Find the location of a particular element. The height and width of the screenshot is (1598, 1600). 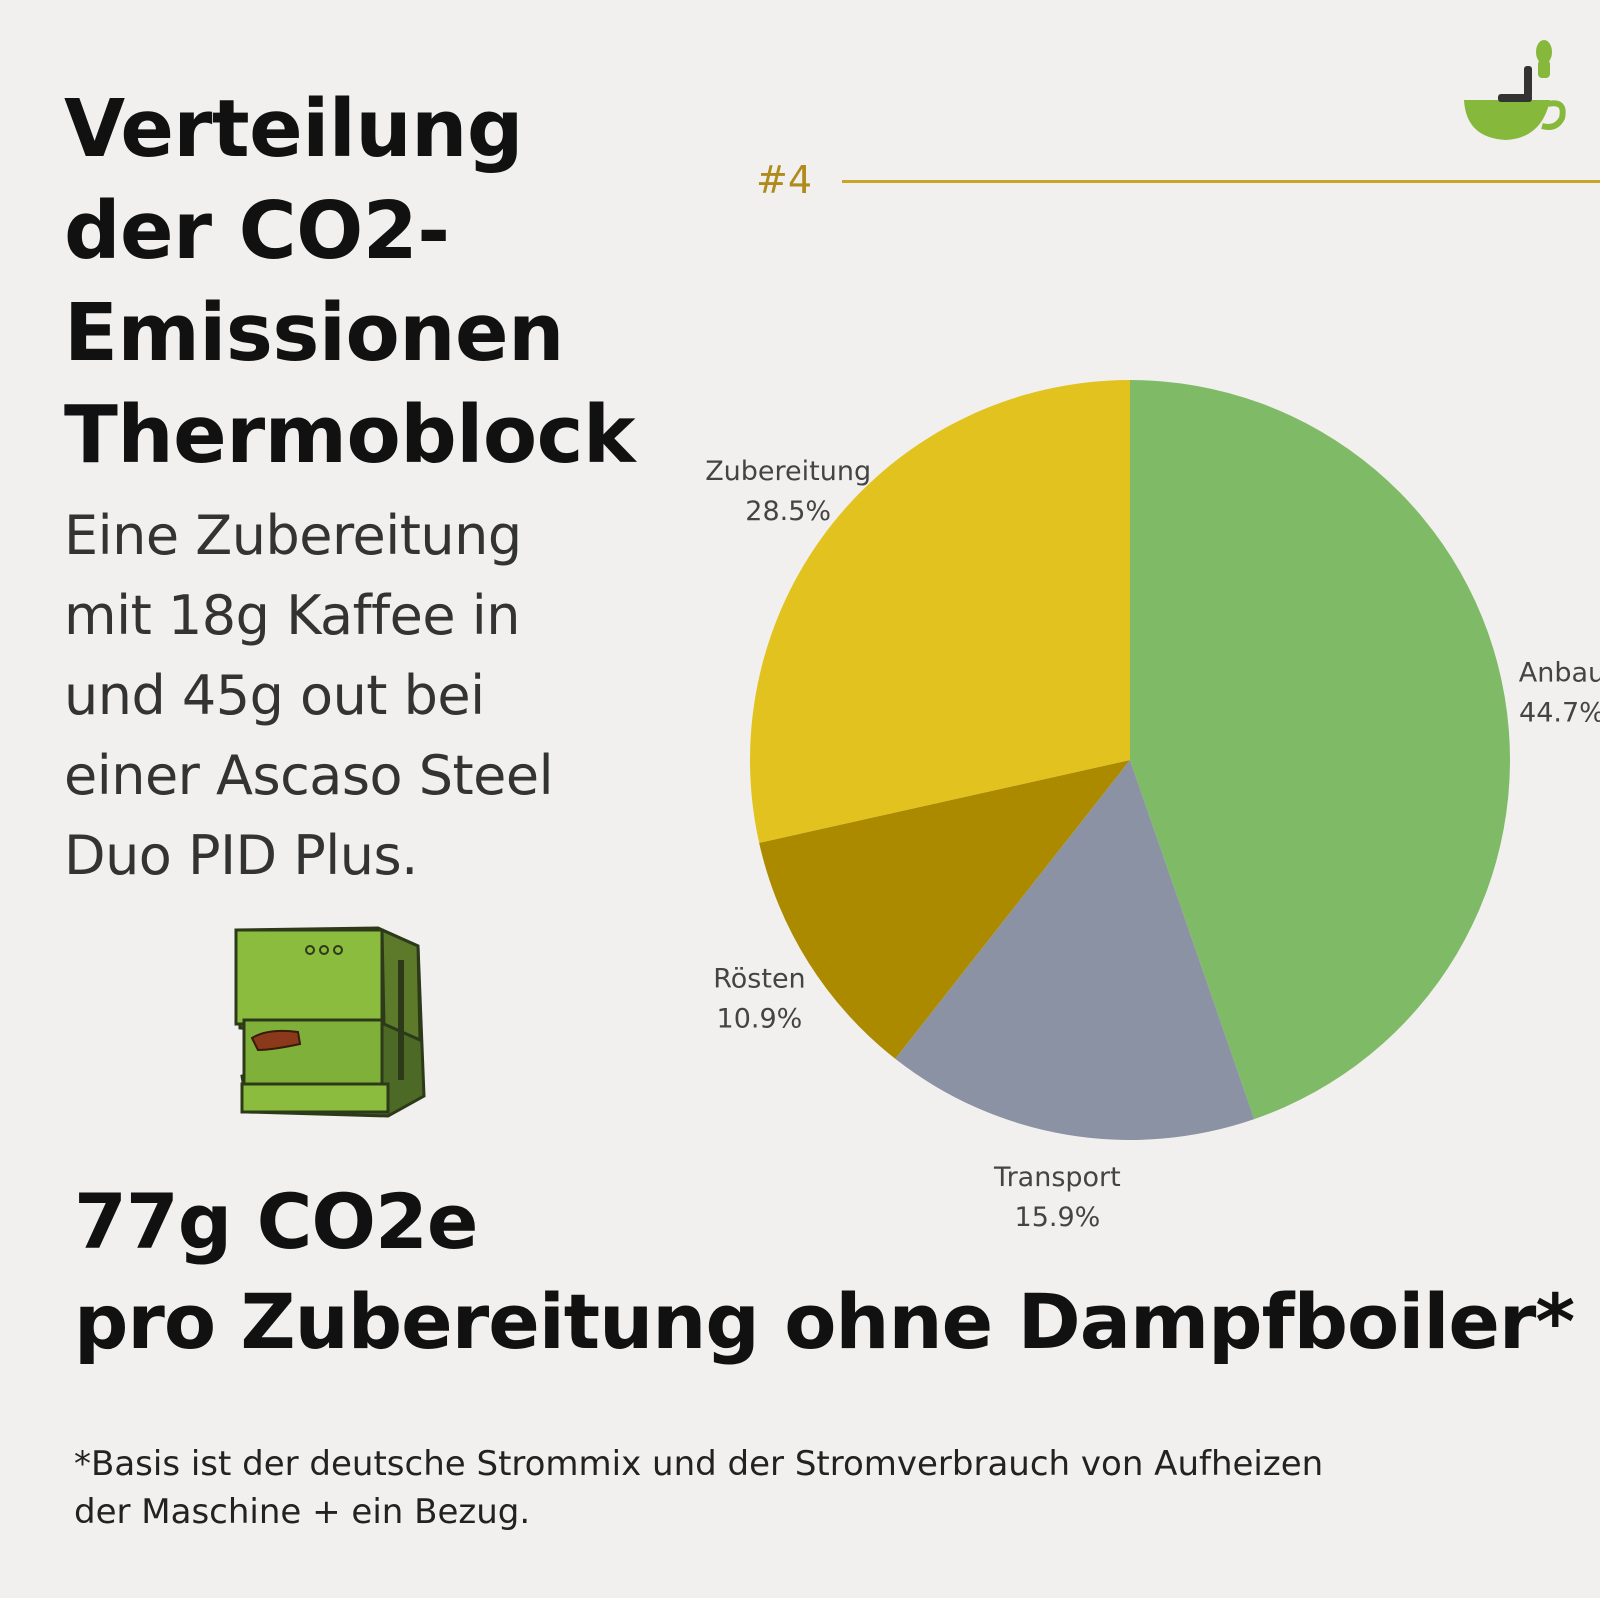

coffee-cup-logo-icon is located at coordinates (1515, 90).